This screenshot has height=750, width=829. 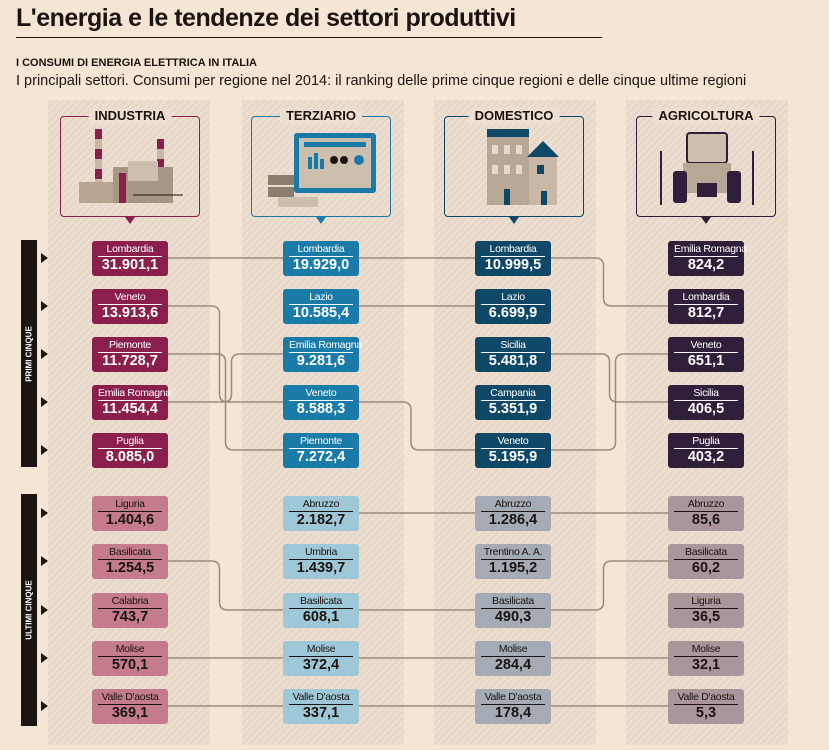 I want to click on region-box: Lazio 6.699,9, so click(x=513, y=306).